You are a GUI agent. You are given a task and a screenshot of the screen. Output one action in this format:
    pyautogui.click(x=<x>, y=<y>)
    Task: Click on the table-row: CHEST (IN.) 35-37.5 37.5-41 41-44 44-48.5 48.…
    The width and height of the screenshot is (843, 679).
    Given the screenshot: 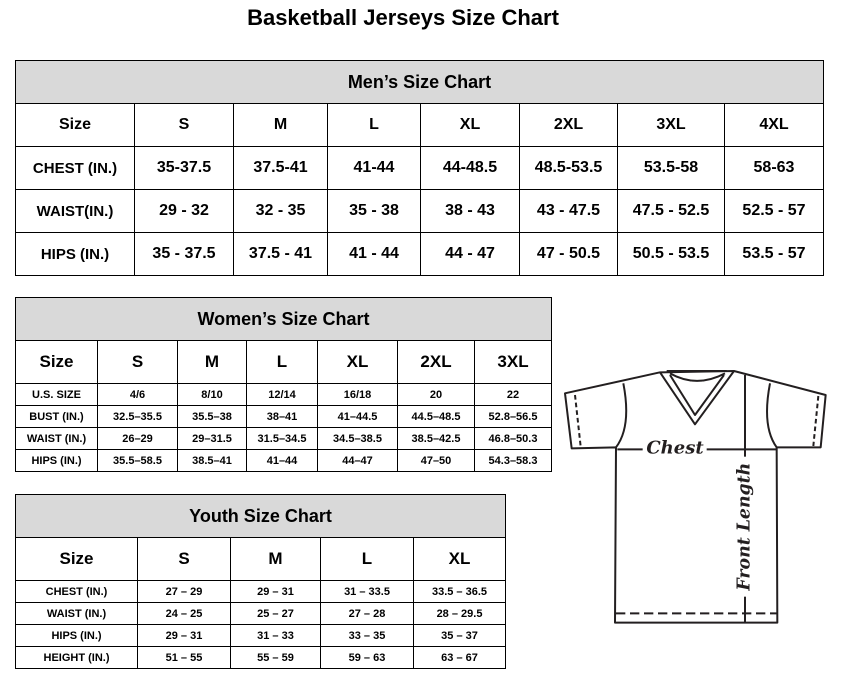 What is the action you would take?
    pyautogui.click(x=419, y=168)
    